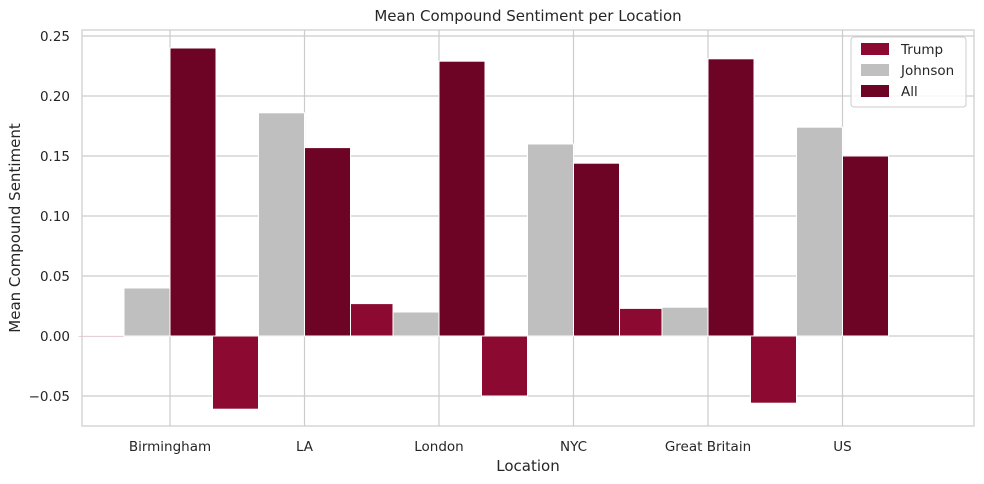 This screenshot has height=484, width=984. What do you see at coordinates (875, 91) in the screenshot?
I see `legend-swatch-all` at bounding box center [875, 91].